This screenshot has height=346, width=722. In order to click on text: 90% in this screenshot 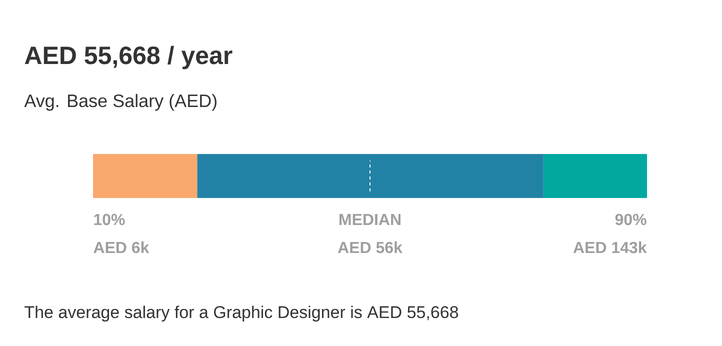, I will do `click(630, 220)`.